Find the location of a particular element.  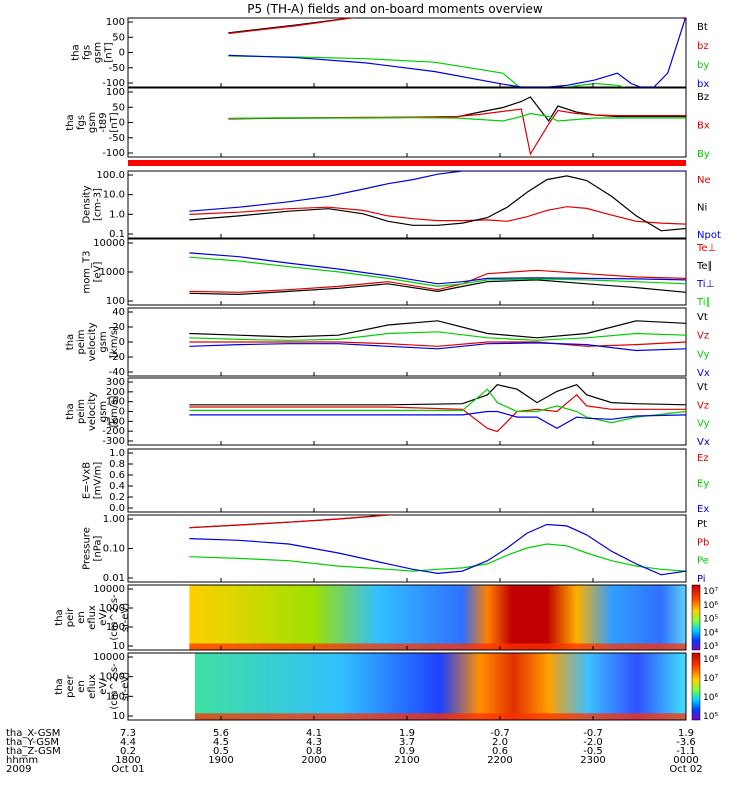

y-axis-label: mom_T3 is located at coordinates (87, 271).